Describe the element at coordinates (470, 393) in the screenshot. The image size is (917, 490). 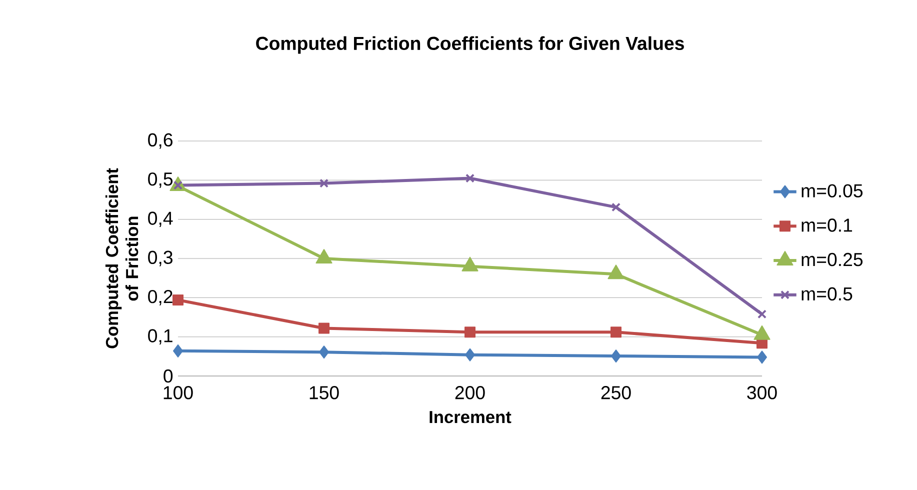
I see `x-tick-label: 200` at that location.